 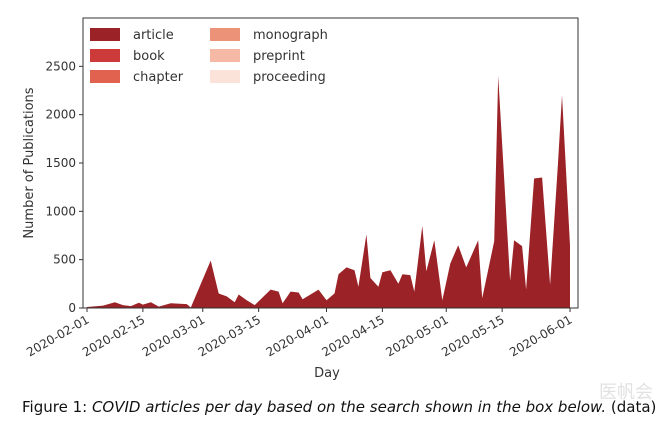 What do you see at coordinates (290, 35) in the screenshot?
I see `legend-label-monograph: monograph` at bounding box center [290, 35].